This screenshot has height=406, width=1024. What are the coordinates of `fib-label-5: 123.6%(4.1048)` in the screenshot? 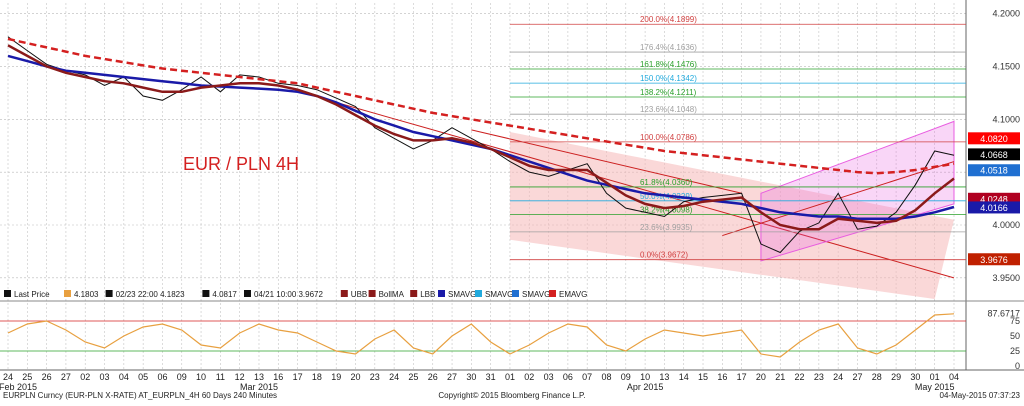 It's located at (668, 109).